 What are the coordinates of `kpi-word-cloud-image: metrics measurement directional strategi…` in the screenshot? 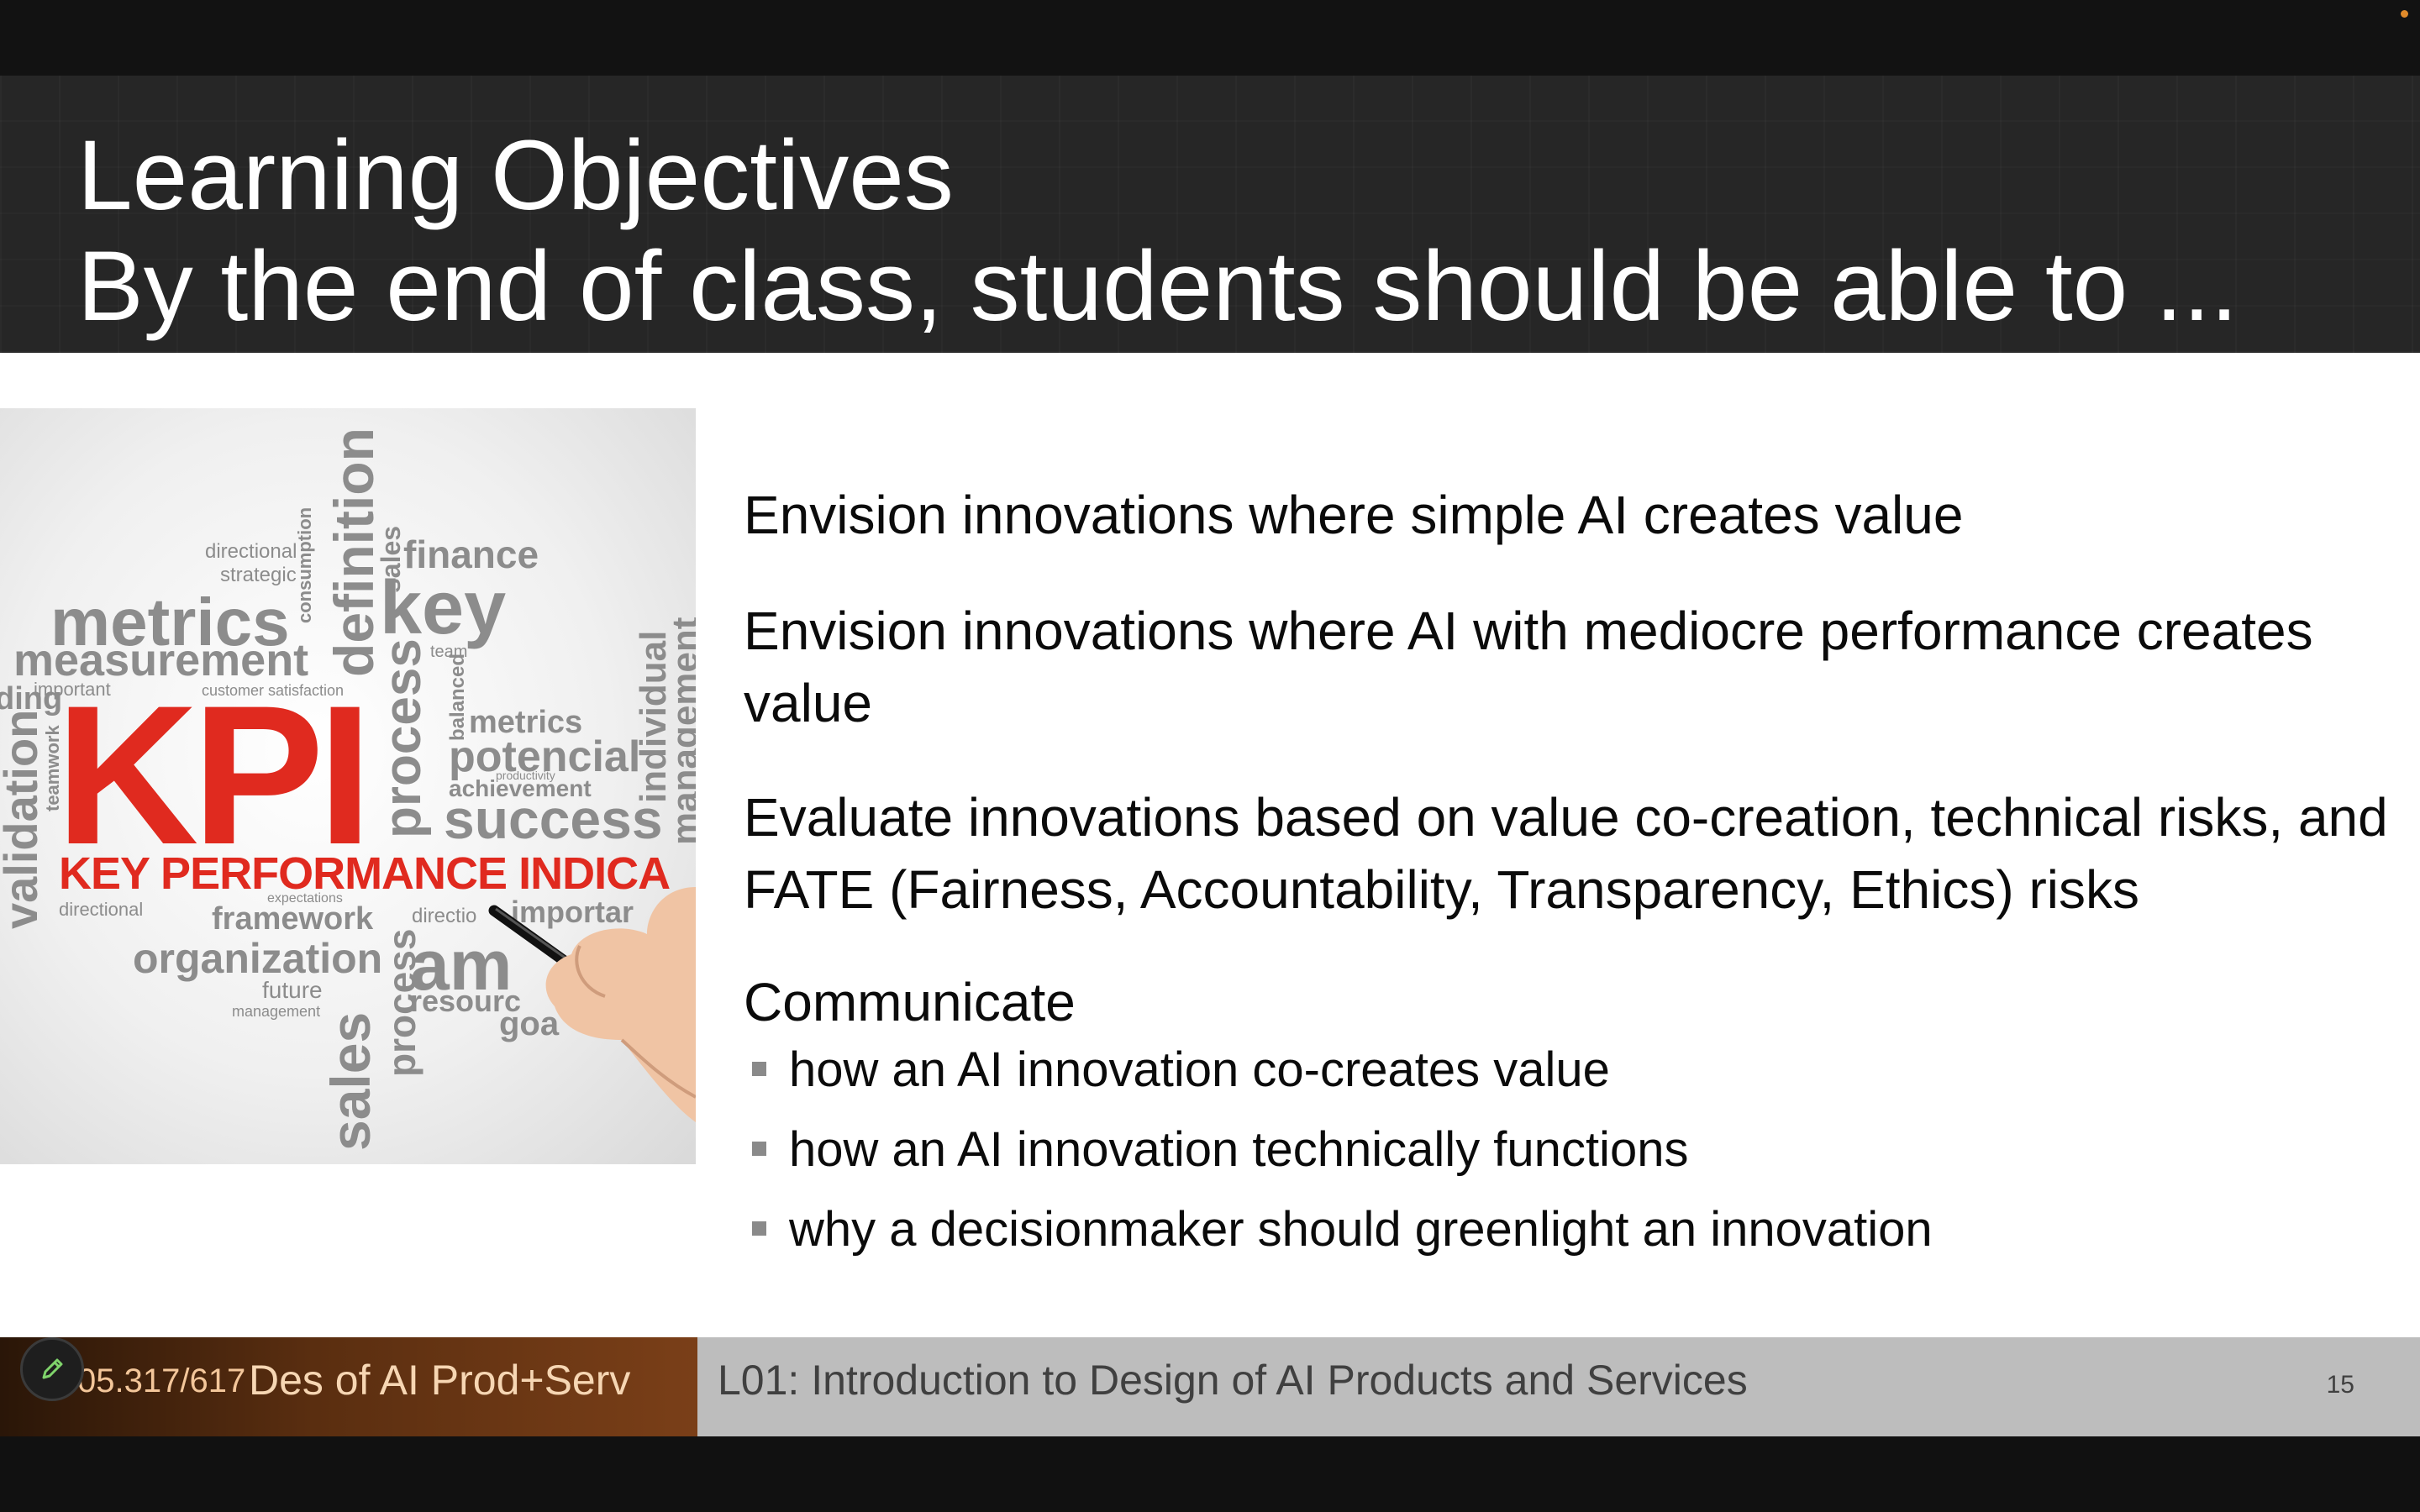 It's located at (348, 786).